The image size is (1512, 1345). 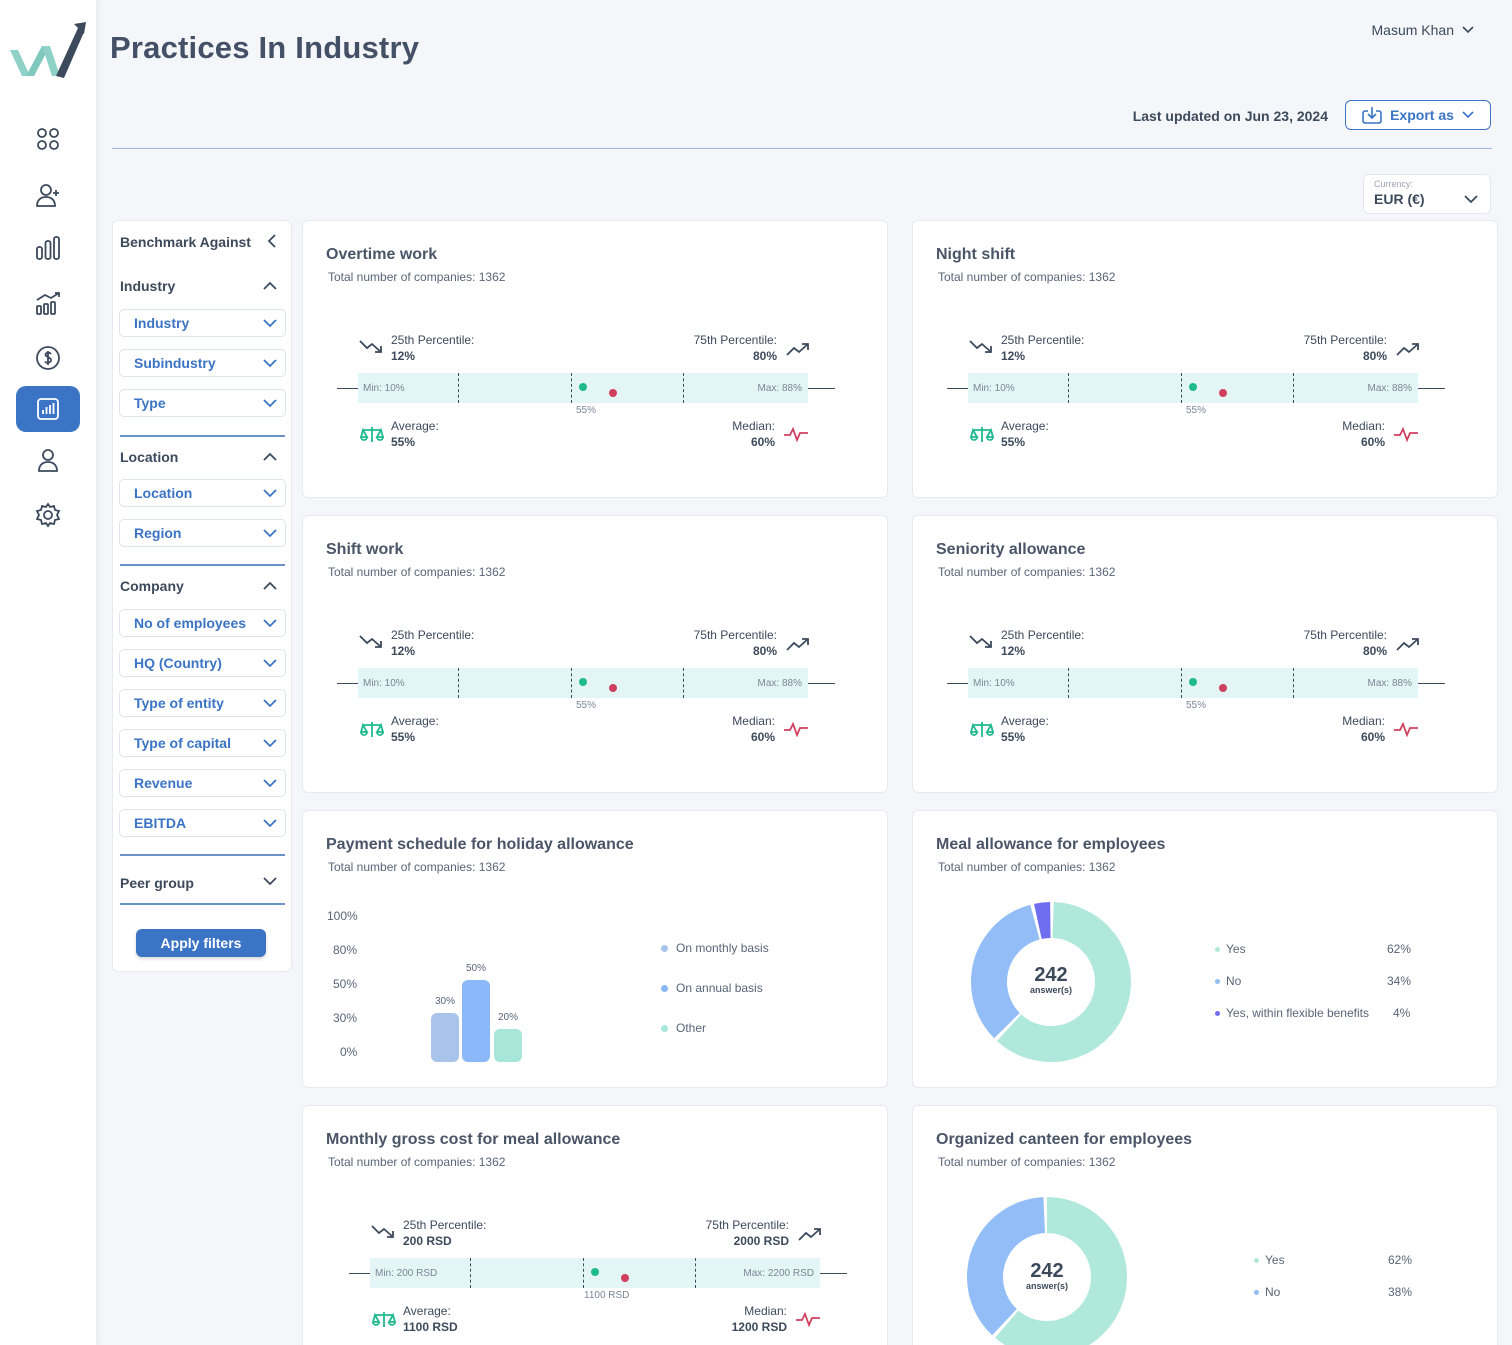 I want to click on legend-label: No, so click(x=1234, y=981).